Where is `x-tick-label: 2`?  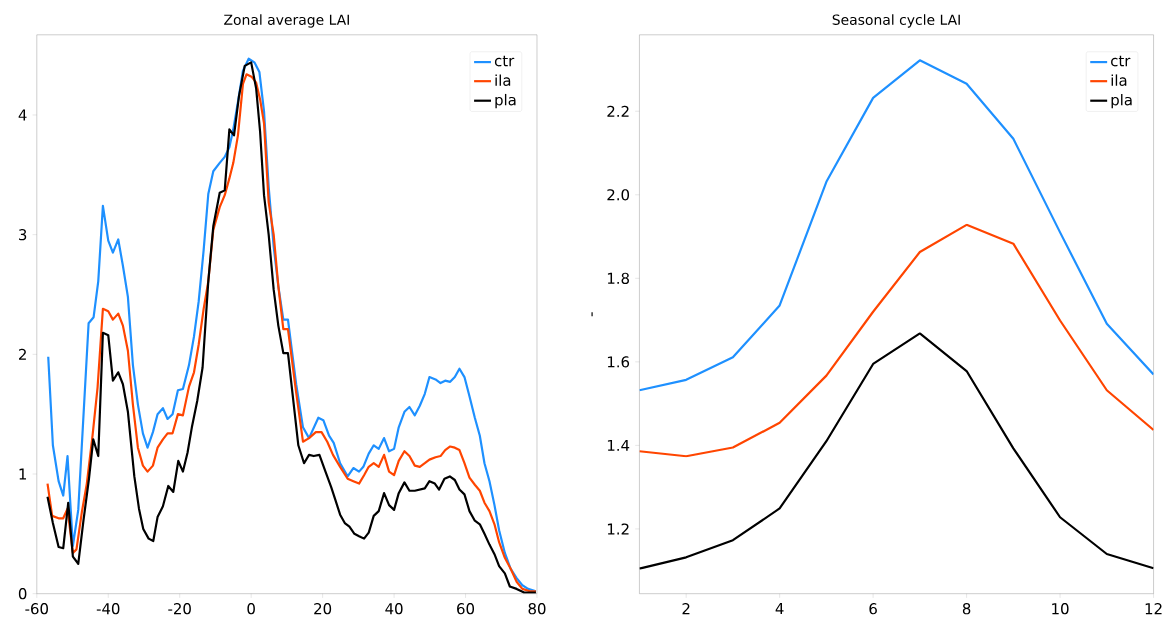 x-tick-label: 2 is located at coordinates (686, 608).